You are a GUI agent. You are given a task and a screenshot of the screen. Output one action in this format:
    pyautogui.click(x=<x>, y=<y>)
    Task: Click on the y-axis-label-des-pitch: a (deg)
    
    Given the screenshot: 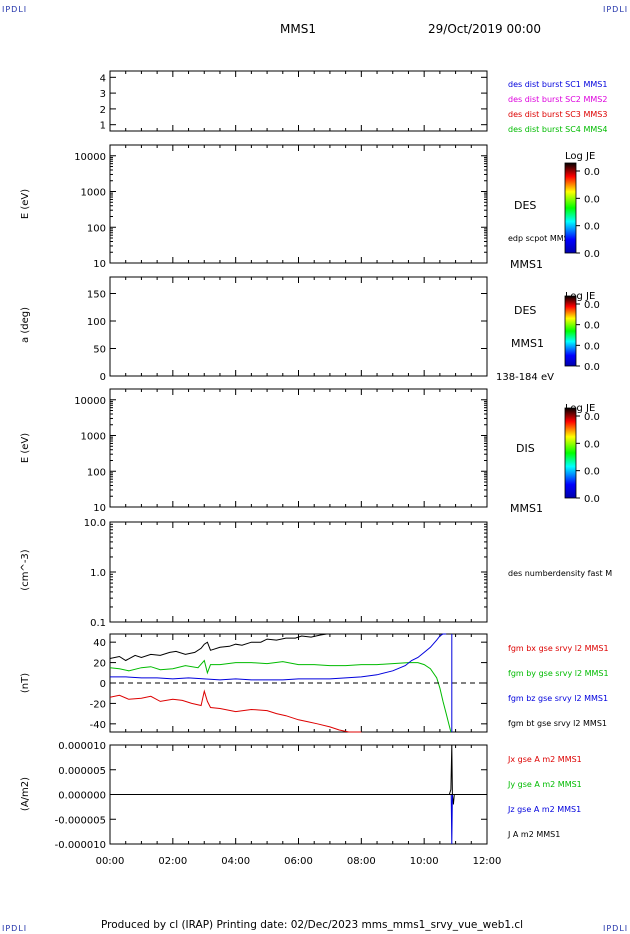 What is the action you would take?
    pyautogui.click(x=25, y=325)
    